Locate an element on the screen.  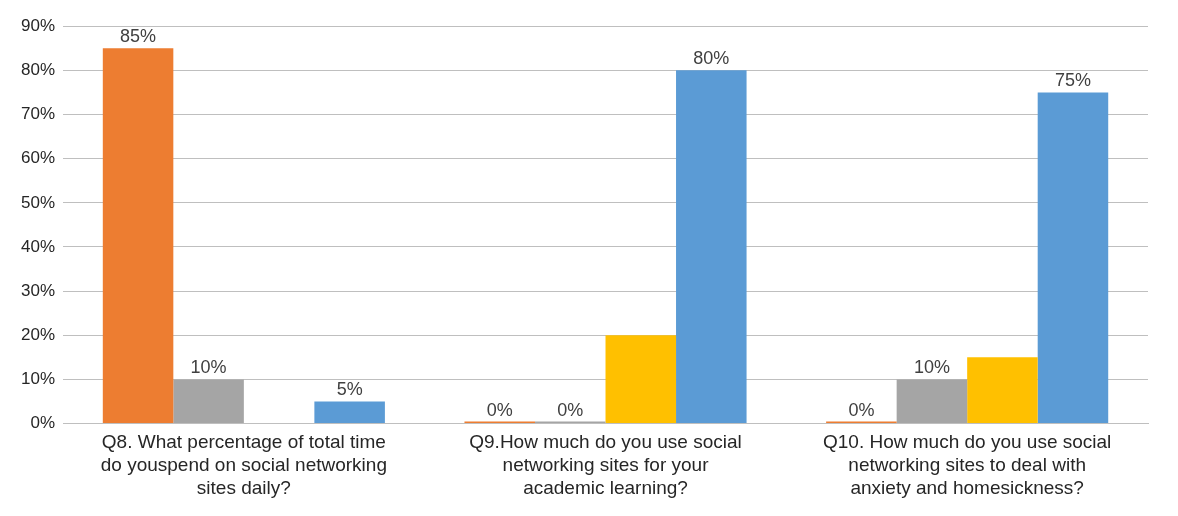
y-tick-label: 30% is located at coordinates (38, 290).